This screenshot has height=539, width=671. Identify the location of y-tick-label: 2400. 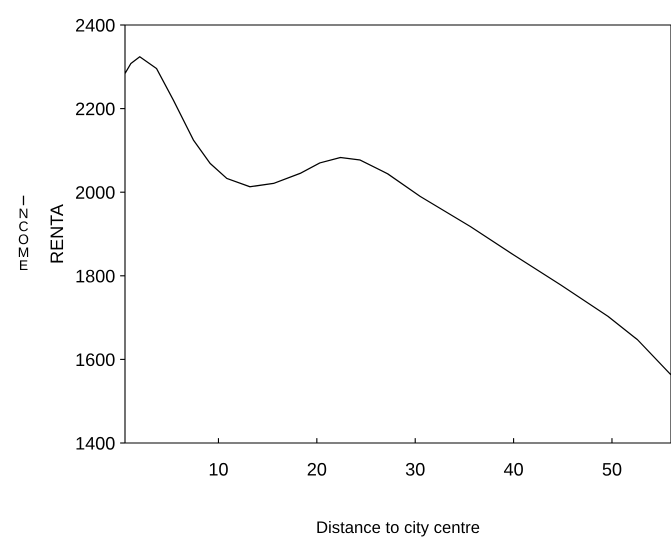
(95, 25).